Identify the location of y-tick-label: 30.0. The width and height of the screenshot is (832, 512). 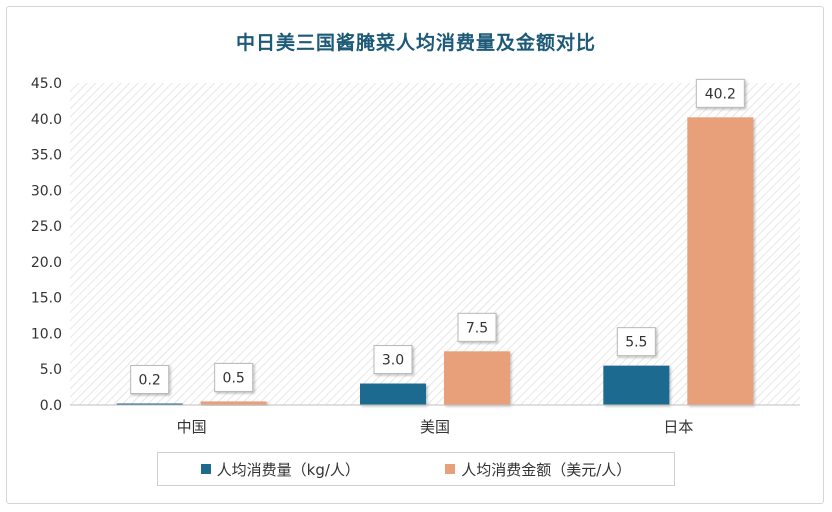
(46, 191).